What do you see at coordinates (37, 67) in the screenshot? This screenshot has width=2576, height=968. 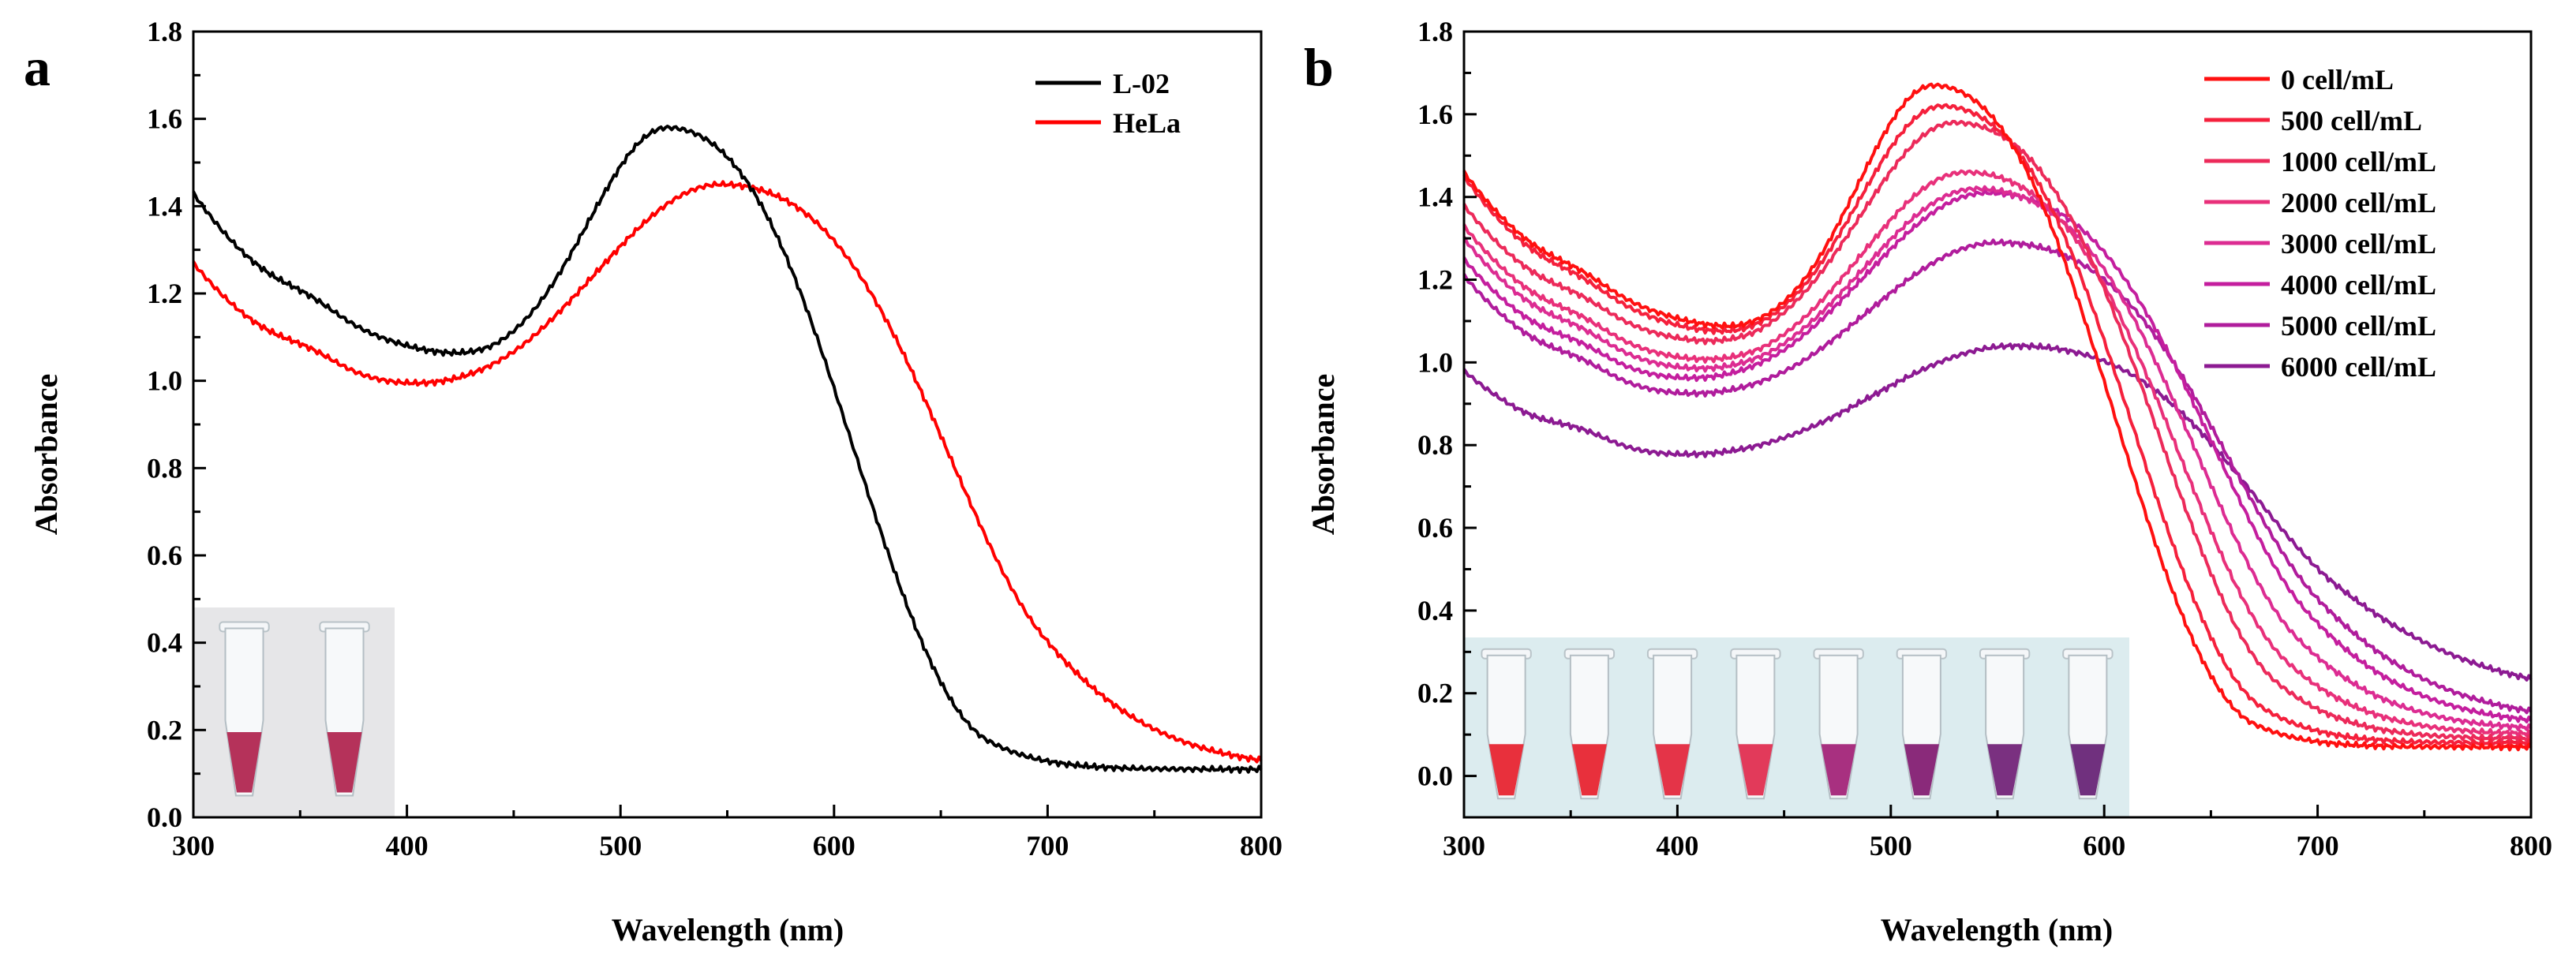 I see `panel-a-label: a` at bounding box center [37, 67].